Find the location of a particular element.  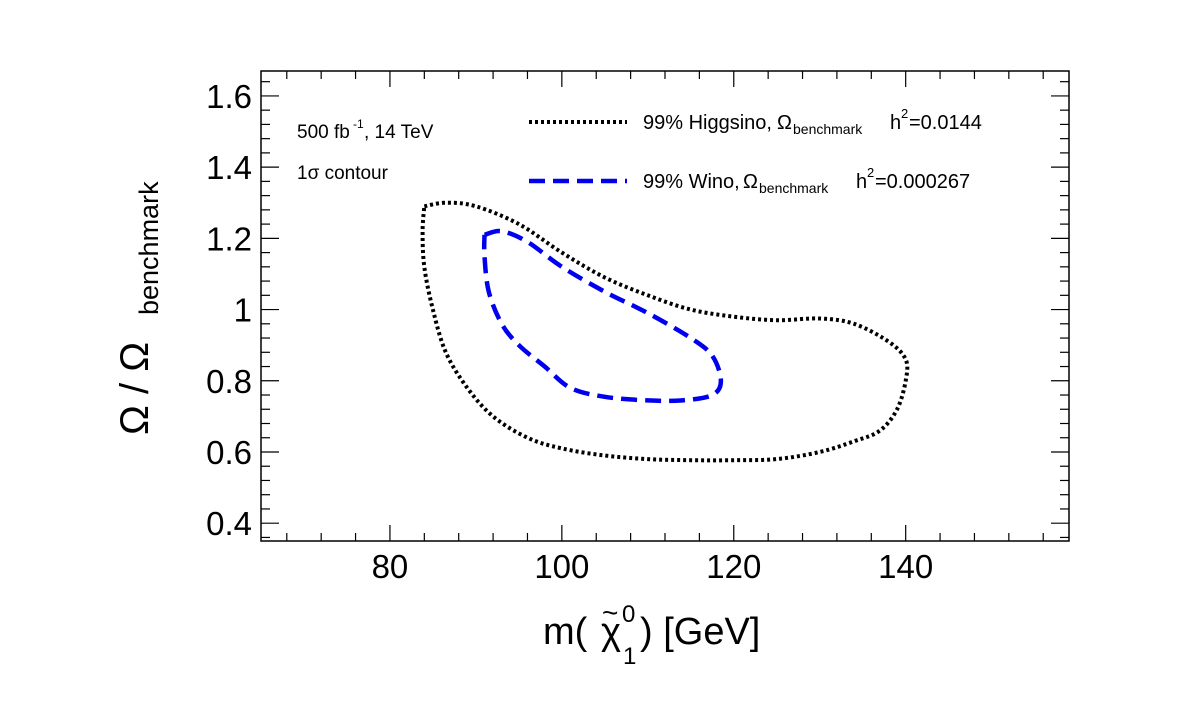

y-tick-label: 0.4 is located at coordinates (229, 523).